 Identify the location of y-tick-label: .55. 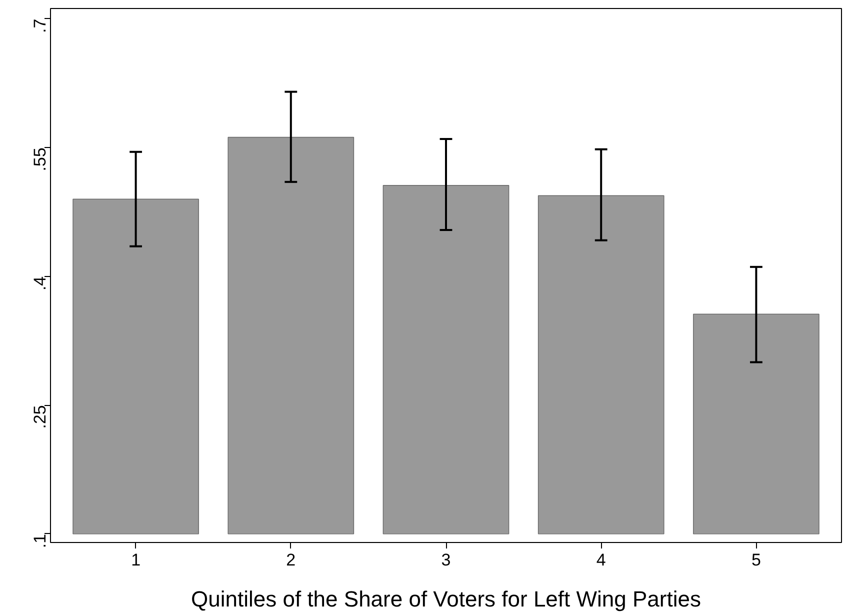
(40, 160).